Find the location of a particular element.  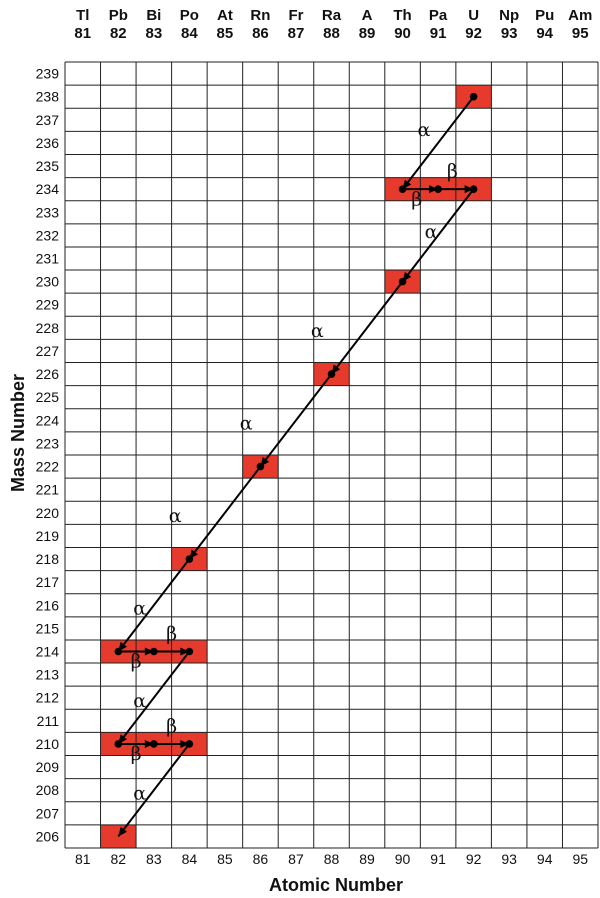

mass-number-tick: 234 is located at coordinates (48, 189).